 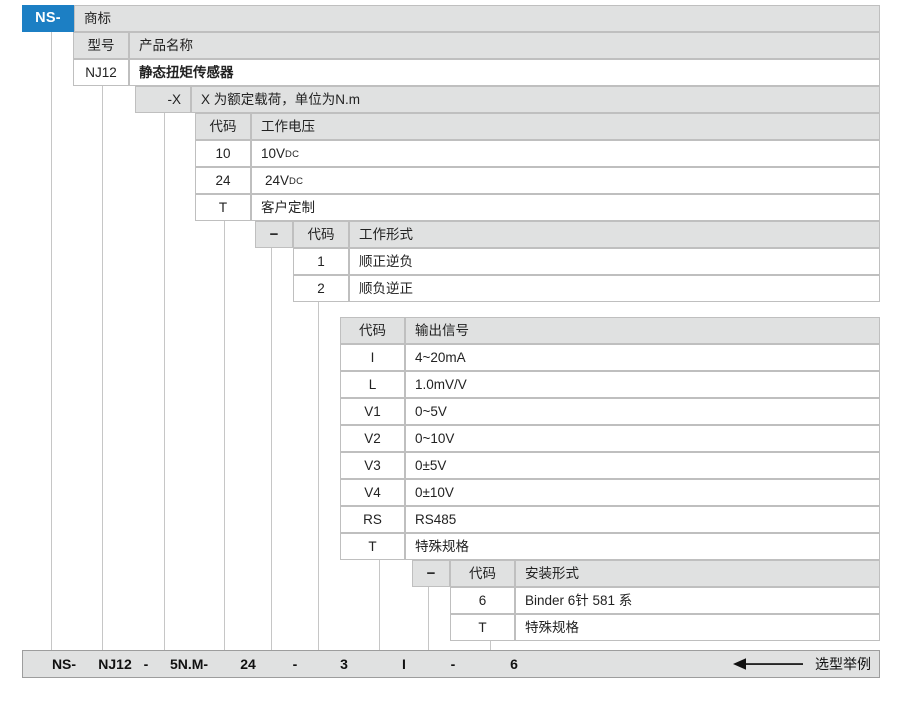 What do you see at coordinates (642, 519) in the screenshot?
I see `output-row-6-desc-cell: RS485` at bounding box center [642, 519].